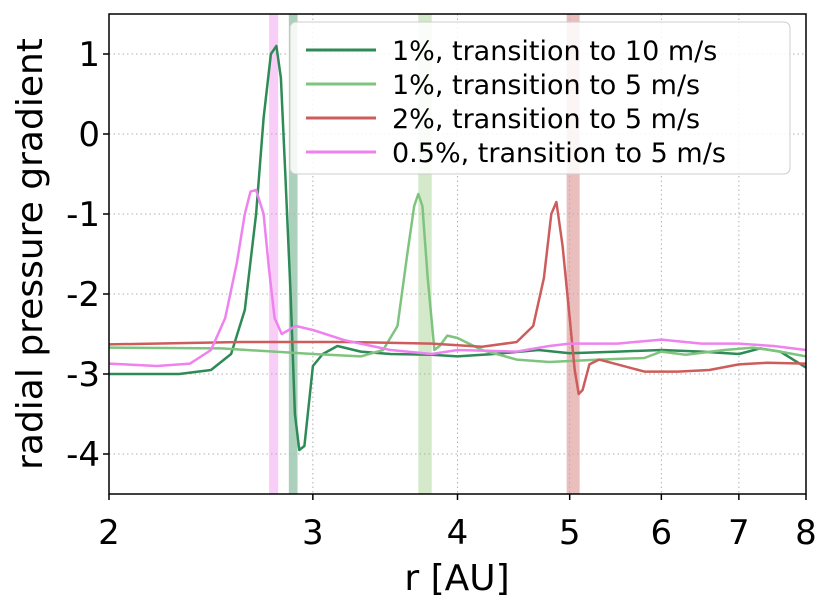 The image size is (831, 606). Describe the element at coordinates (554, 51) in the screenshot. I see `legend-label-0: 1%, transition to 10 m/s` at that location.